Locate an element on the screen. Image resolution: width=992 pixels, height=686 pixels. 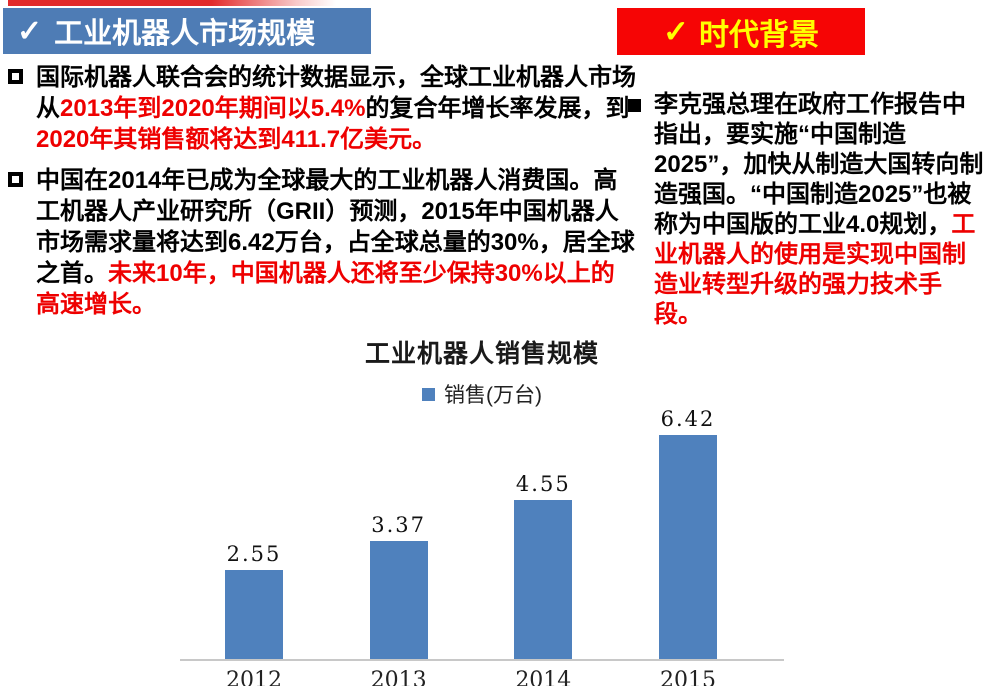
legend-label: 销售(万台) is located at coordinates (493, 395).